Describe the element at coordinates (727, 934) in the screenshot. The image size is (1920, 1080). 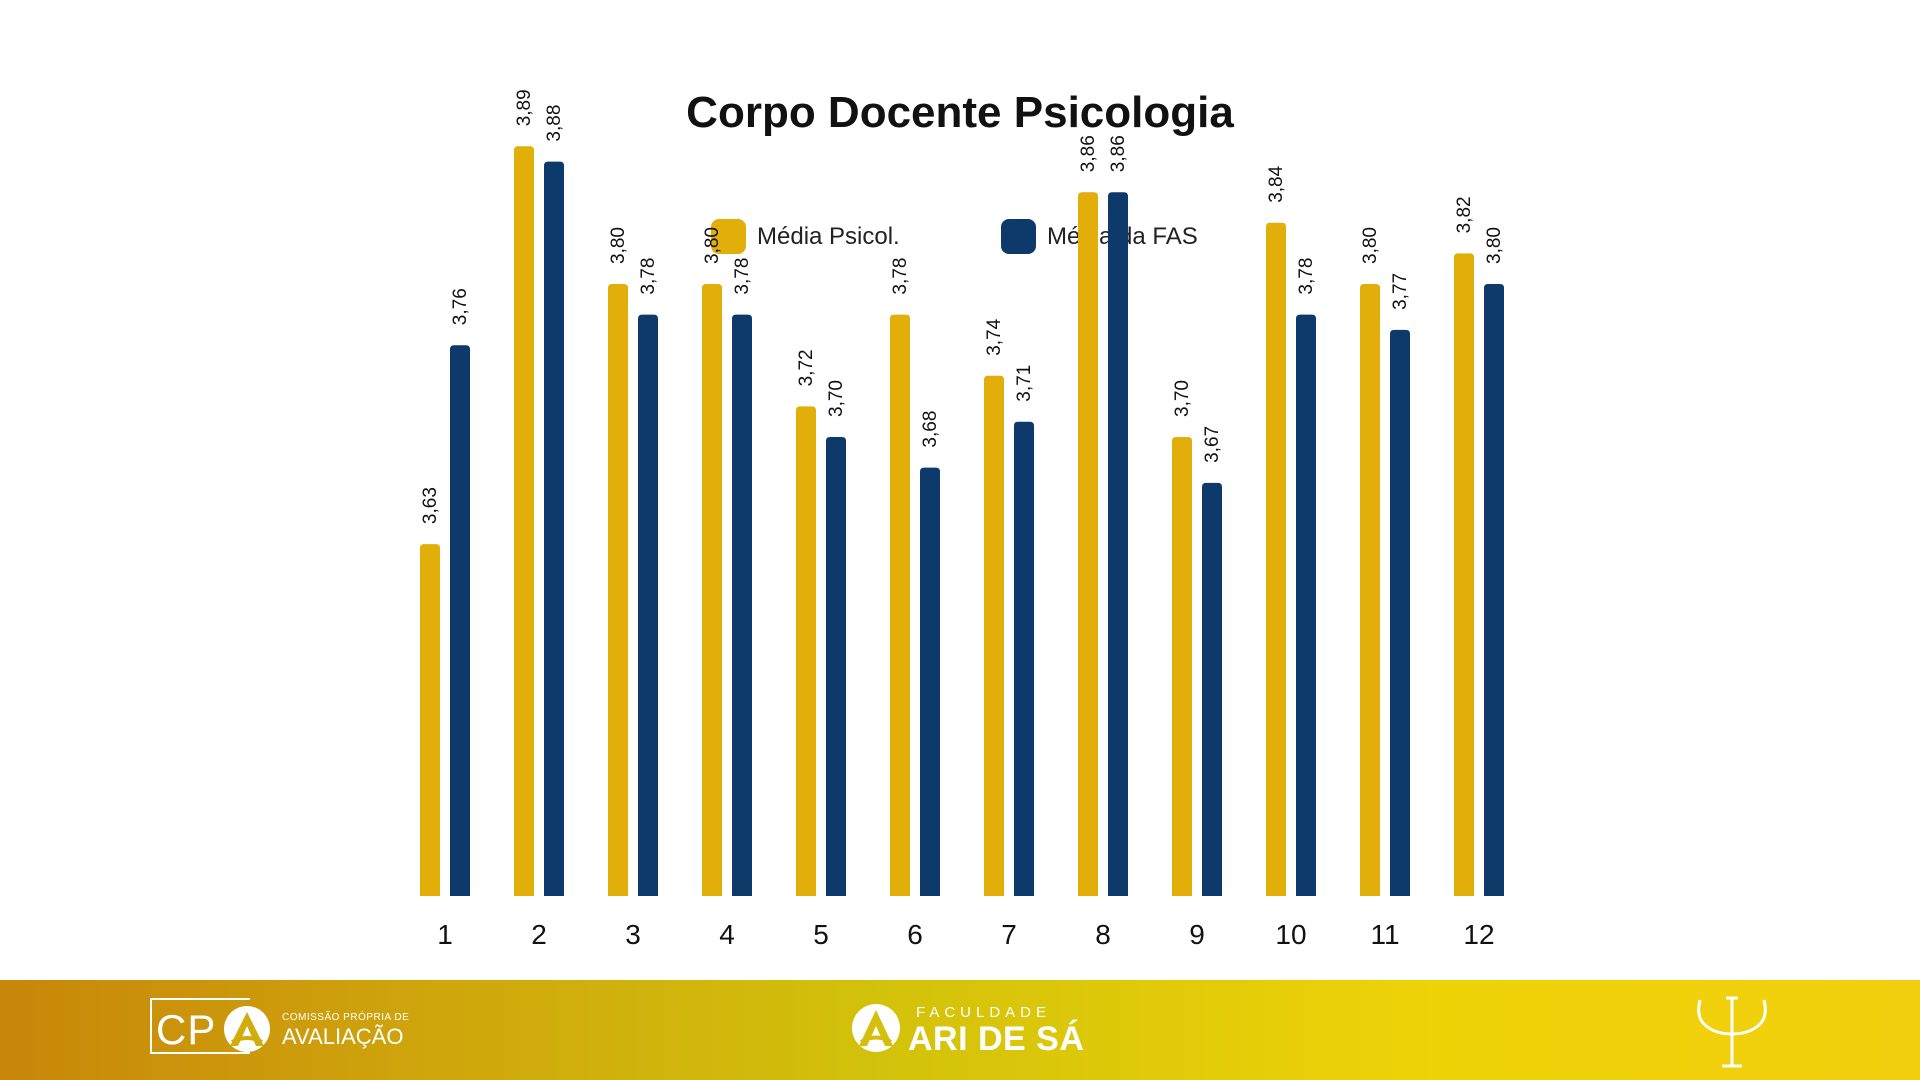
I see `x-tick-label-4: 4` at that location.